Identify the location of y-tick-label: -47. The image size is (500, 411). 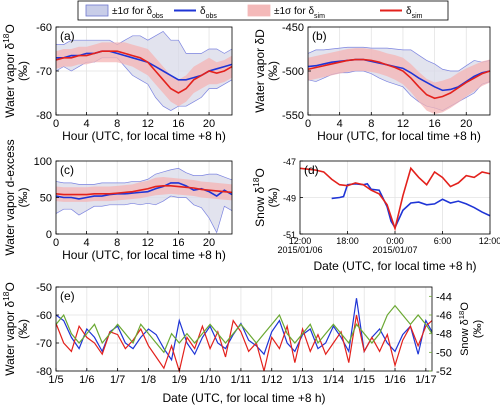
(289, 162).